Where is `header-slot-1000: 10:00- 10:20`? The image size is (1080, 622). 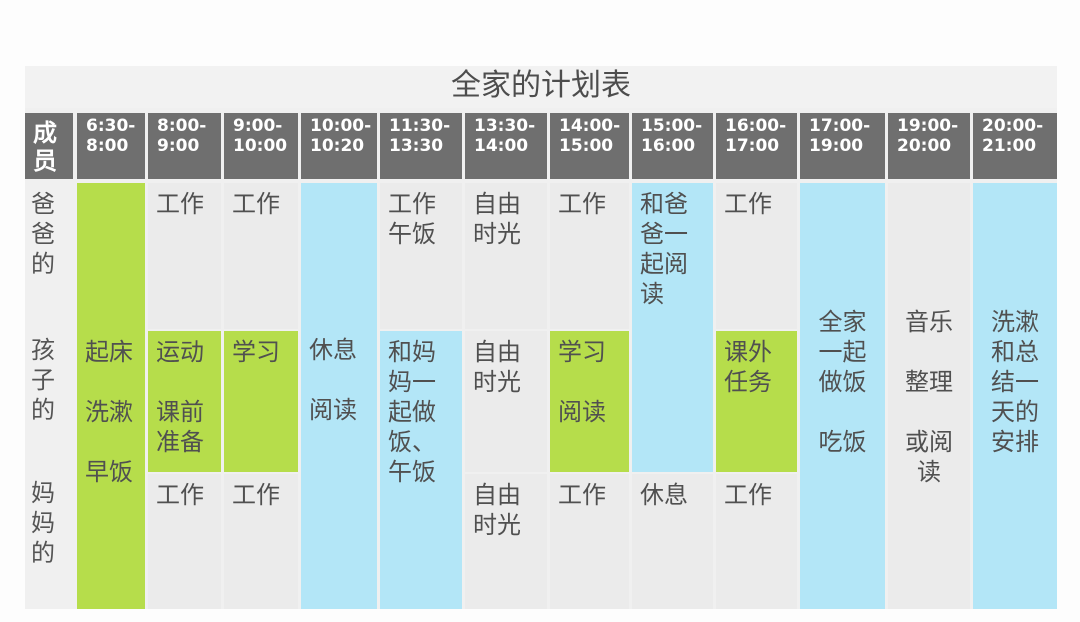 header-slot-1000: 10:00- 10:20 is located at coordinates (339, 146).